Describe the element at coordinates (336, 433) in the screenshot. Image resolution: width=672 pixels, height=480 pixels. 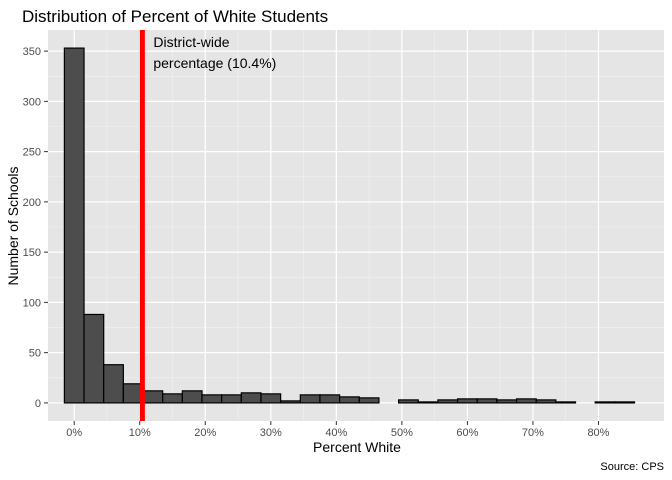
I see `x-tick-label: 40%` at that location.